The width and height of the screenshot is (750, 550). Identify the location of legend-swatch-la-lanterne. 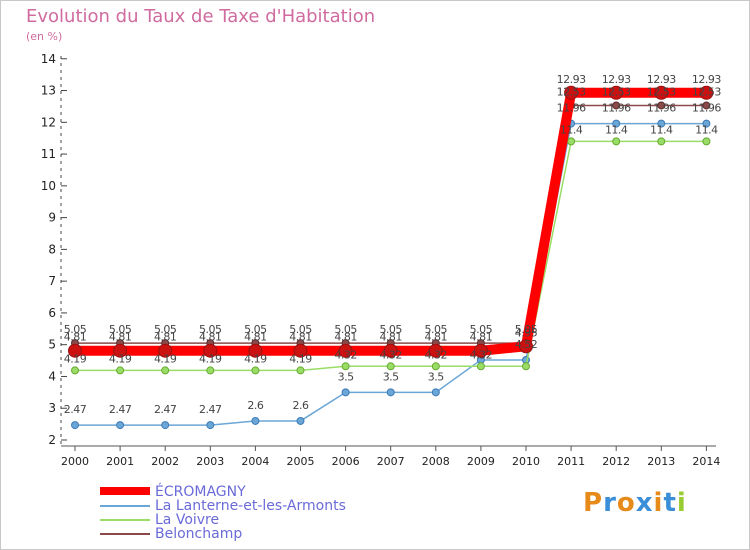
(125, 506).